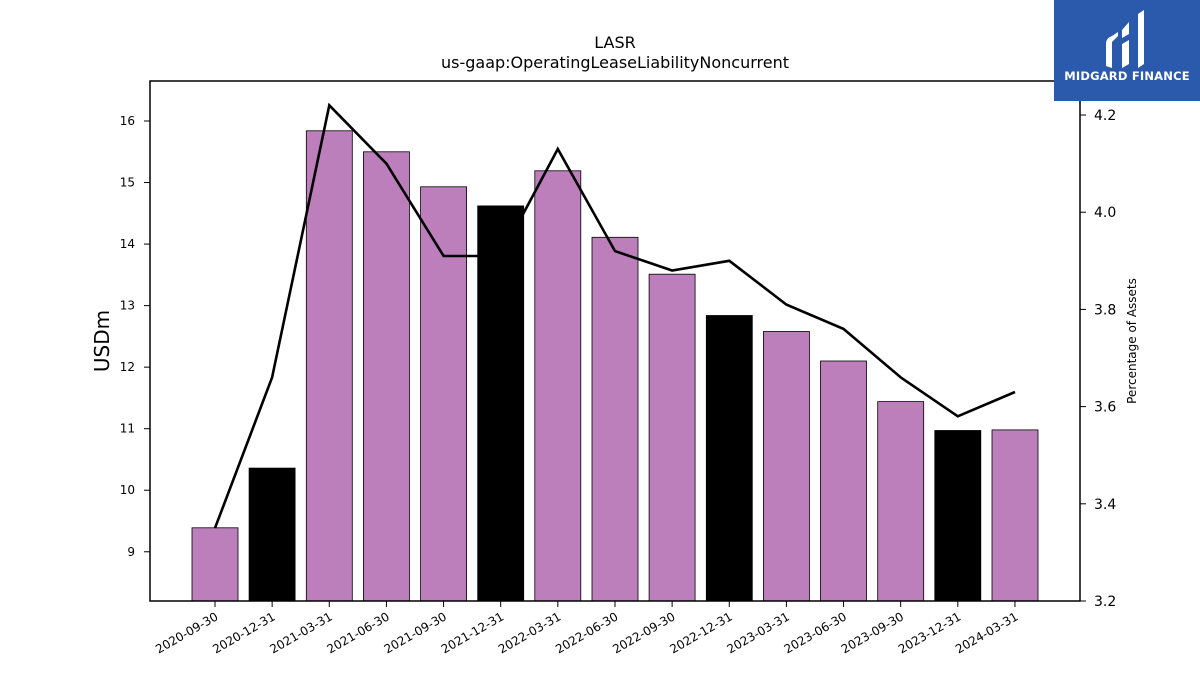  What do you see at coordinates (243, 632) in the screenshot?
I see `x-tick-label: 2020-12-31` at bounding box center [243, 632].